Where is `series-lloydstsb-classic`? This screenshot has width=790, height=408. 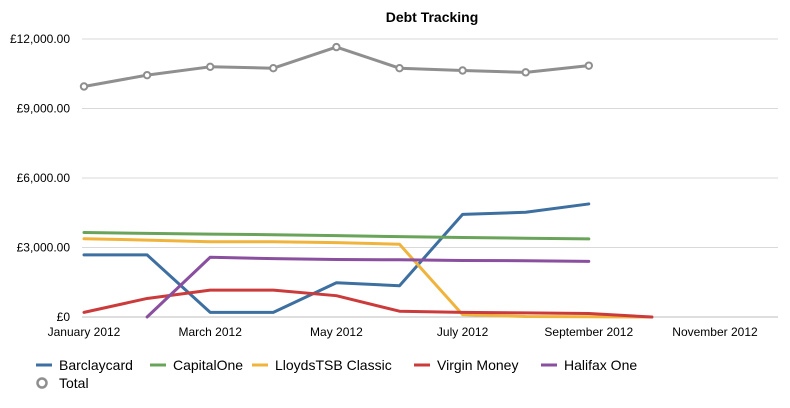 series-lloydstsb-classic is located at coordinates (368, 278).